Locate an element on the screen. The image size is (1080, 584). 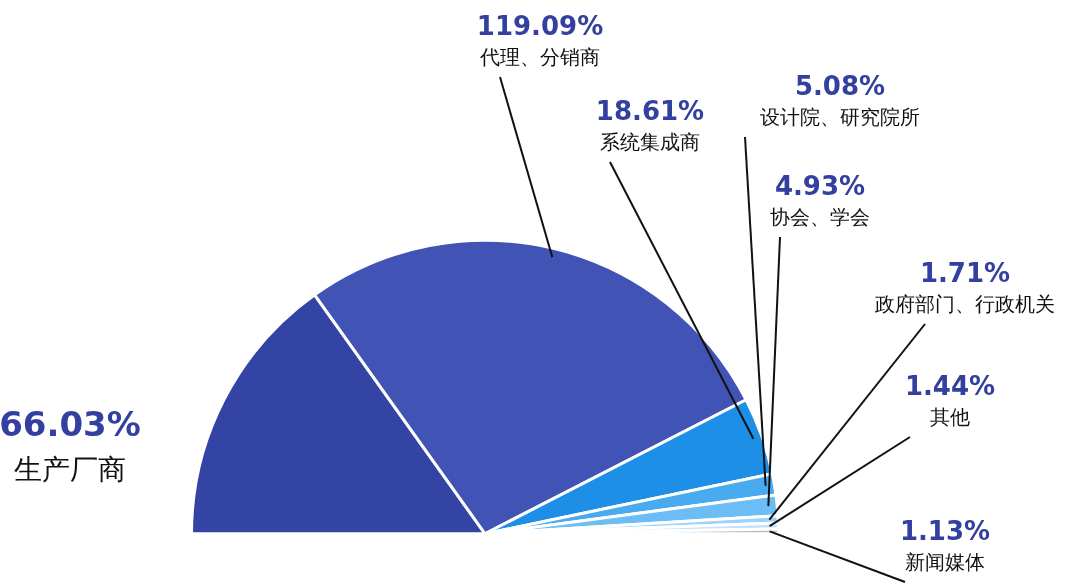
slice-label: 协会、学会 is located at coordinates (820, 217).